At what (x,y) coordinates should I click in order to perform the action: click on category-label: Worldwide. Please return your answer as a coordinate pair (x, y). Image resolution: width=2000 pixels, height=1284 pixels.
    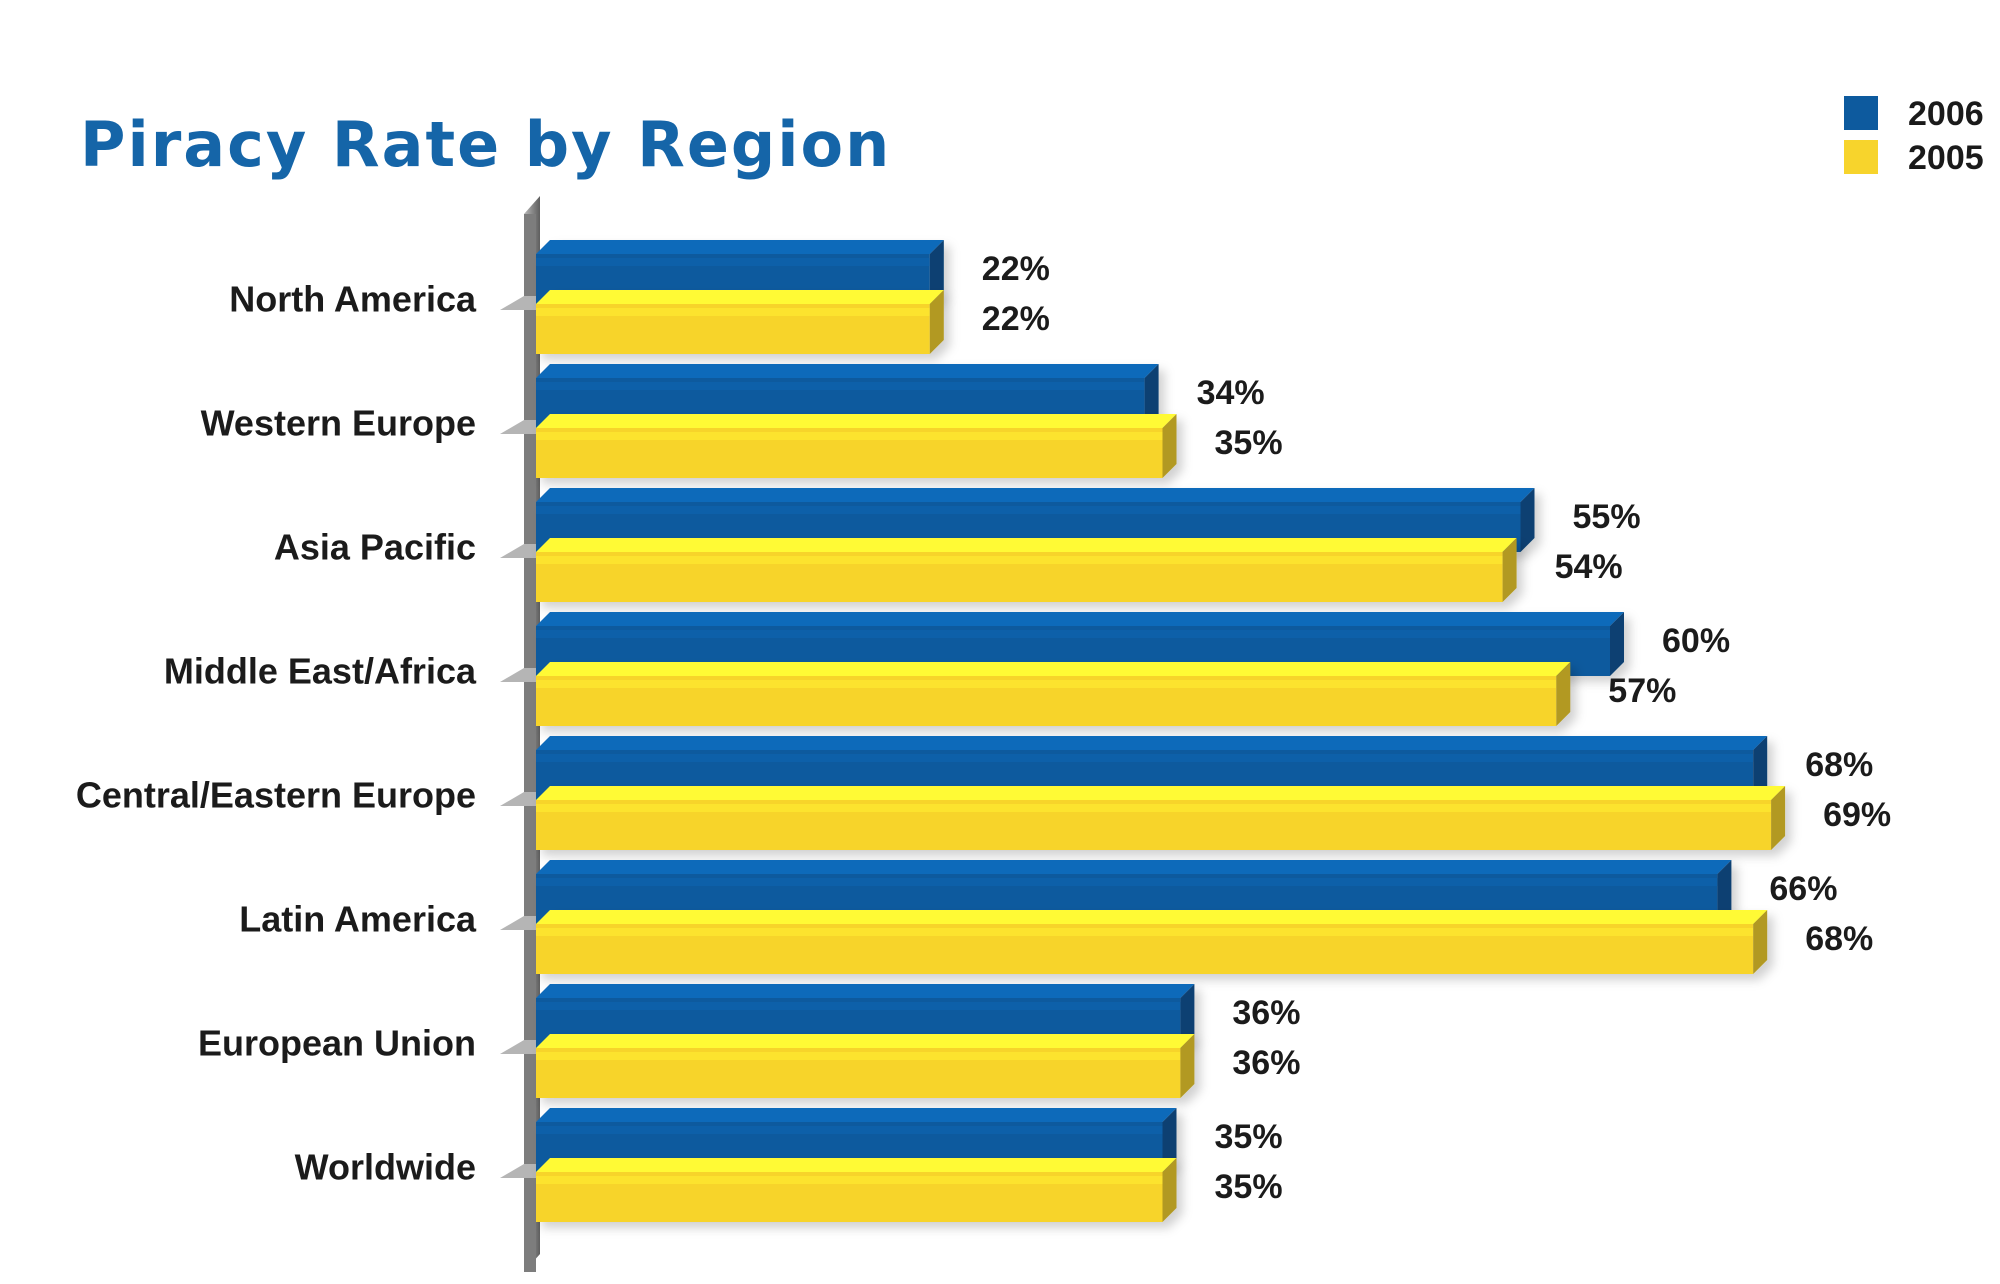
    Looking at the image, I should click on (385, 1167).